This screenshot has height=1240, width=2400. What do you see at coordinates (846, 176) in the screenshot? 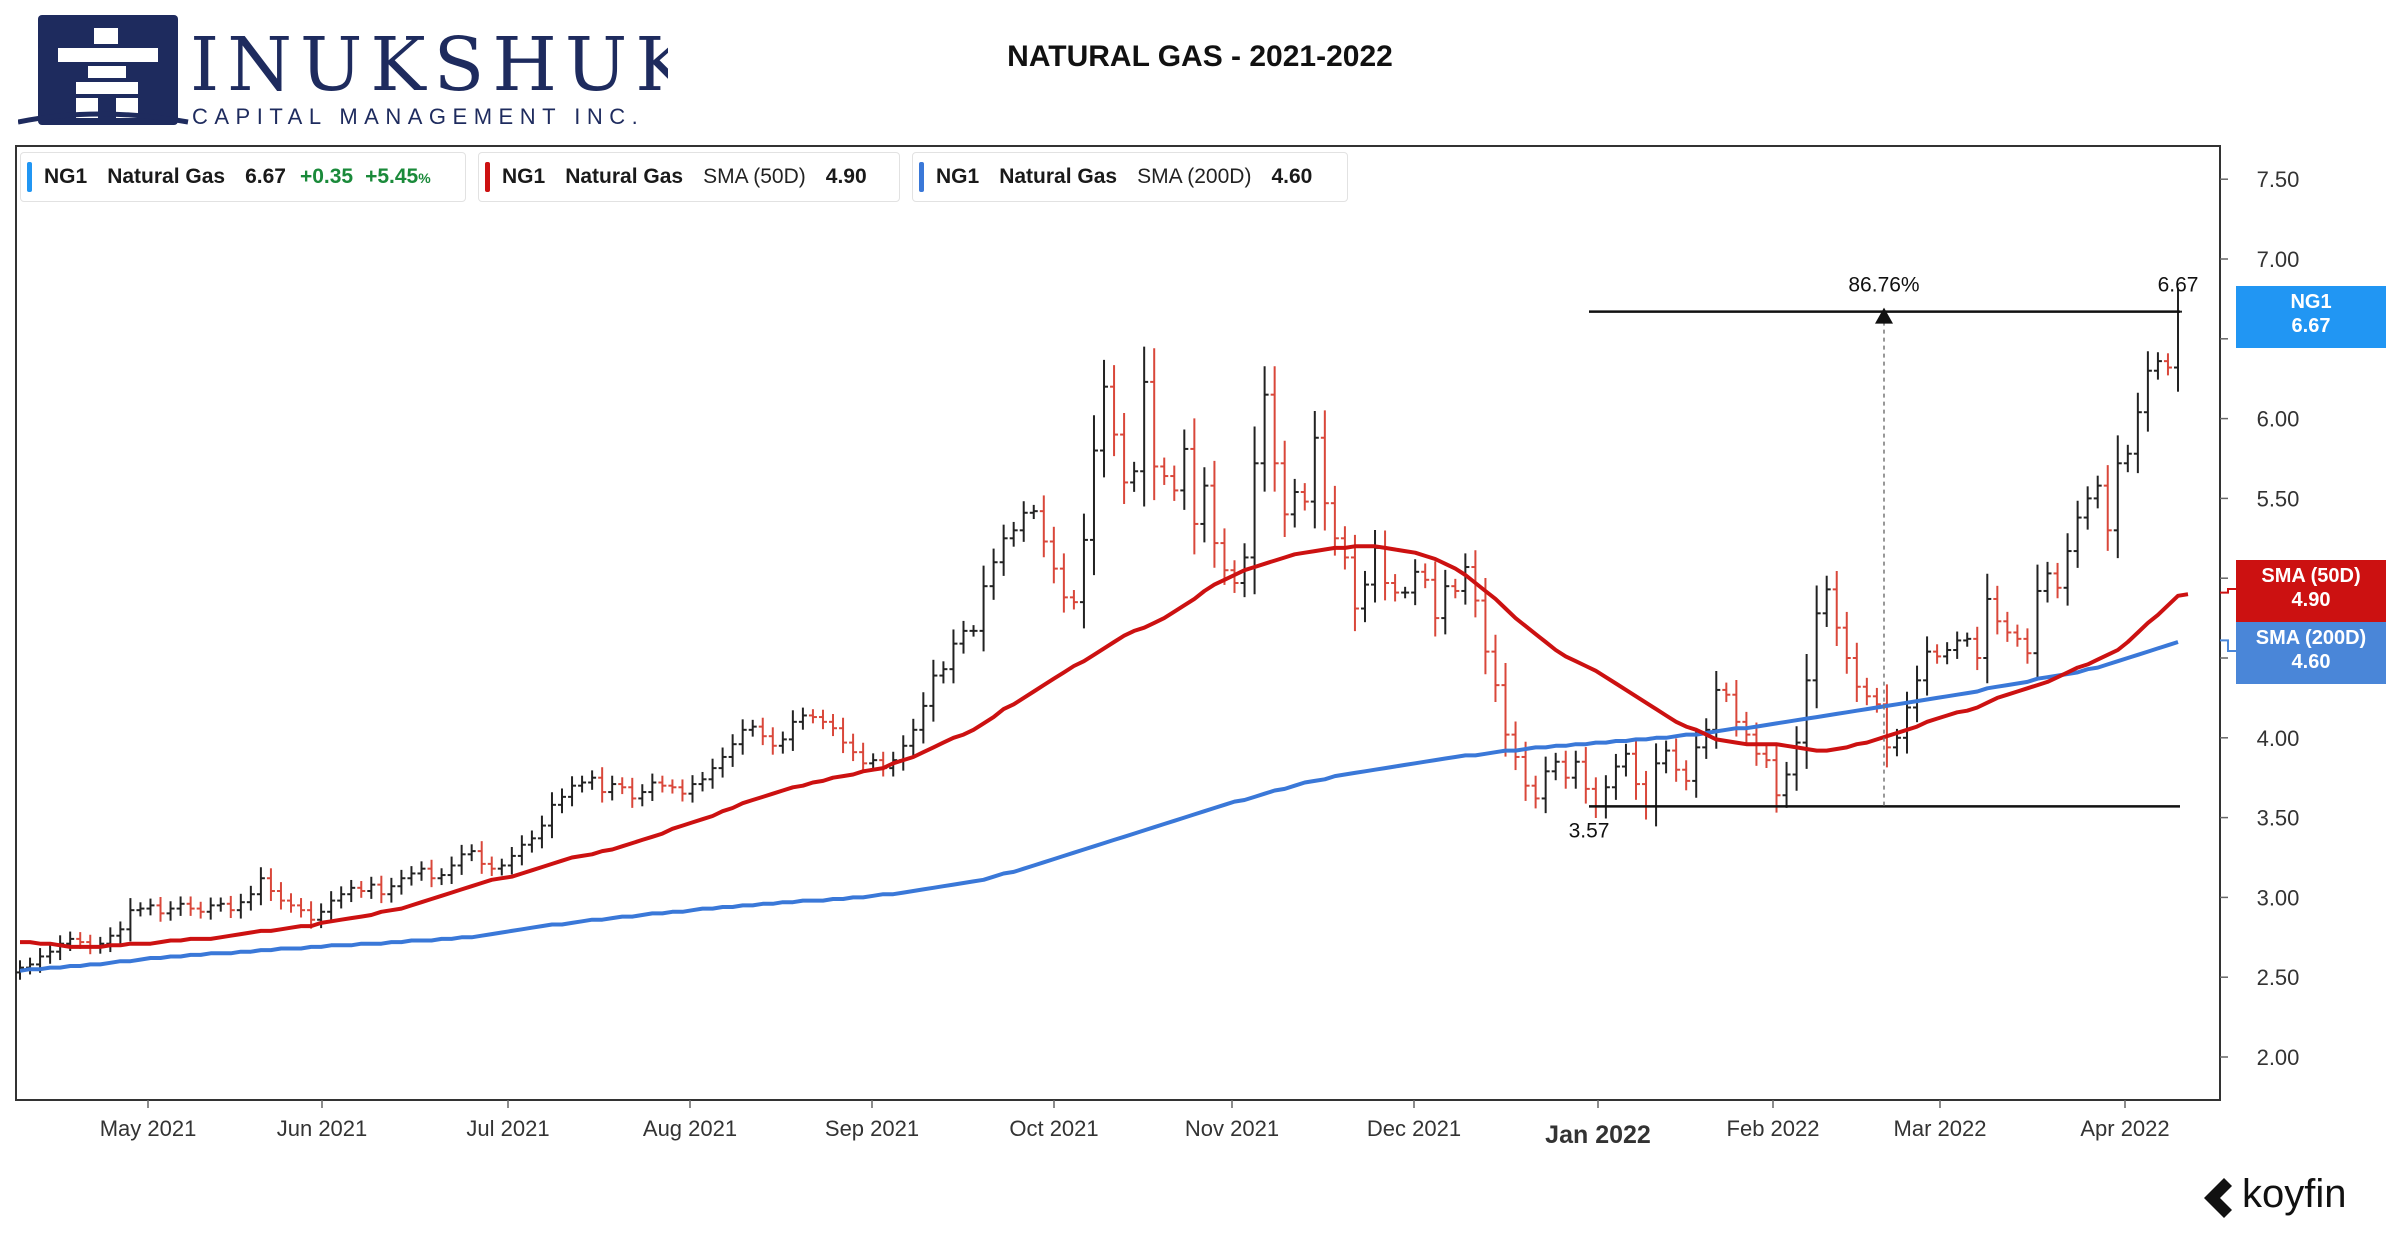
I see `legend-value: 4.90` at bounding box center [846, 176].